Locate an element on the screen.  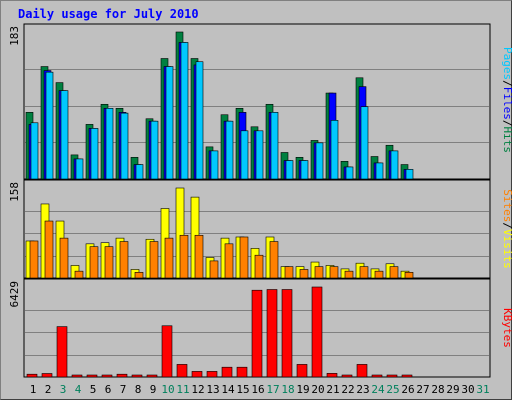
legend-1: Pages/Files/Hits is located at coordinates (506, 100).